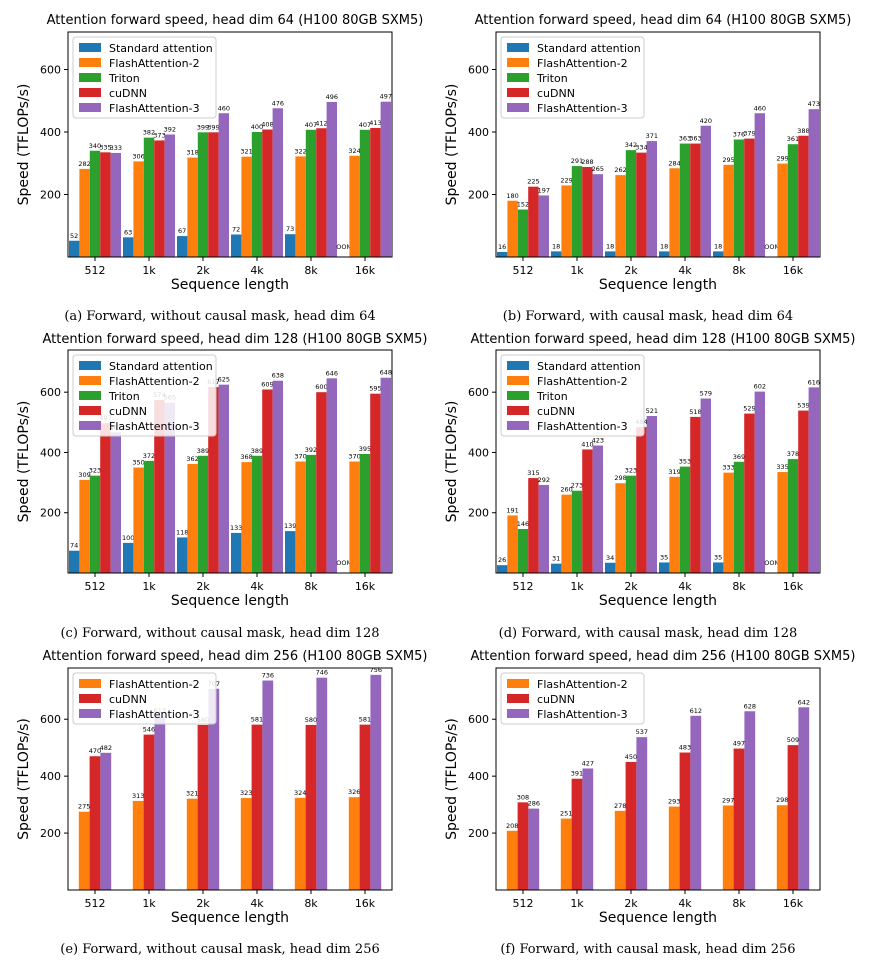 This screenshot has height=973, width=875. Describe the element at coordinates (695, 412) in the screenshot. I see `data-label: 518` at that location.